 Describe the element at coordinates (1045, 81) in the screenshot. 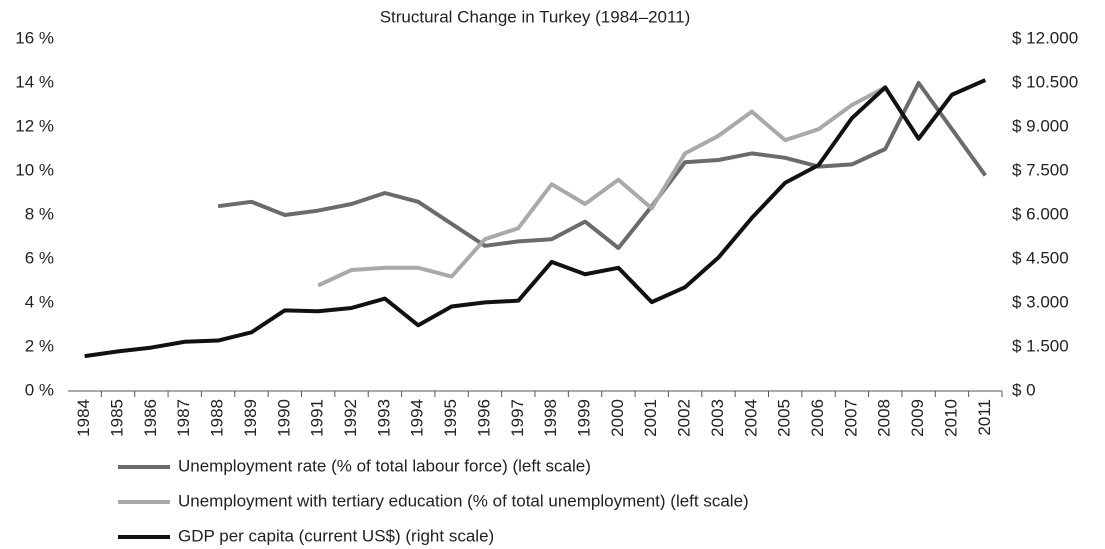

I see `y2-tick-label: $ 10.500` at that location.